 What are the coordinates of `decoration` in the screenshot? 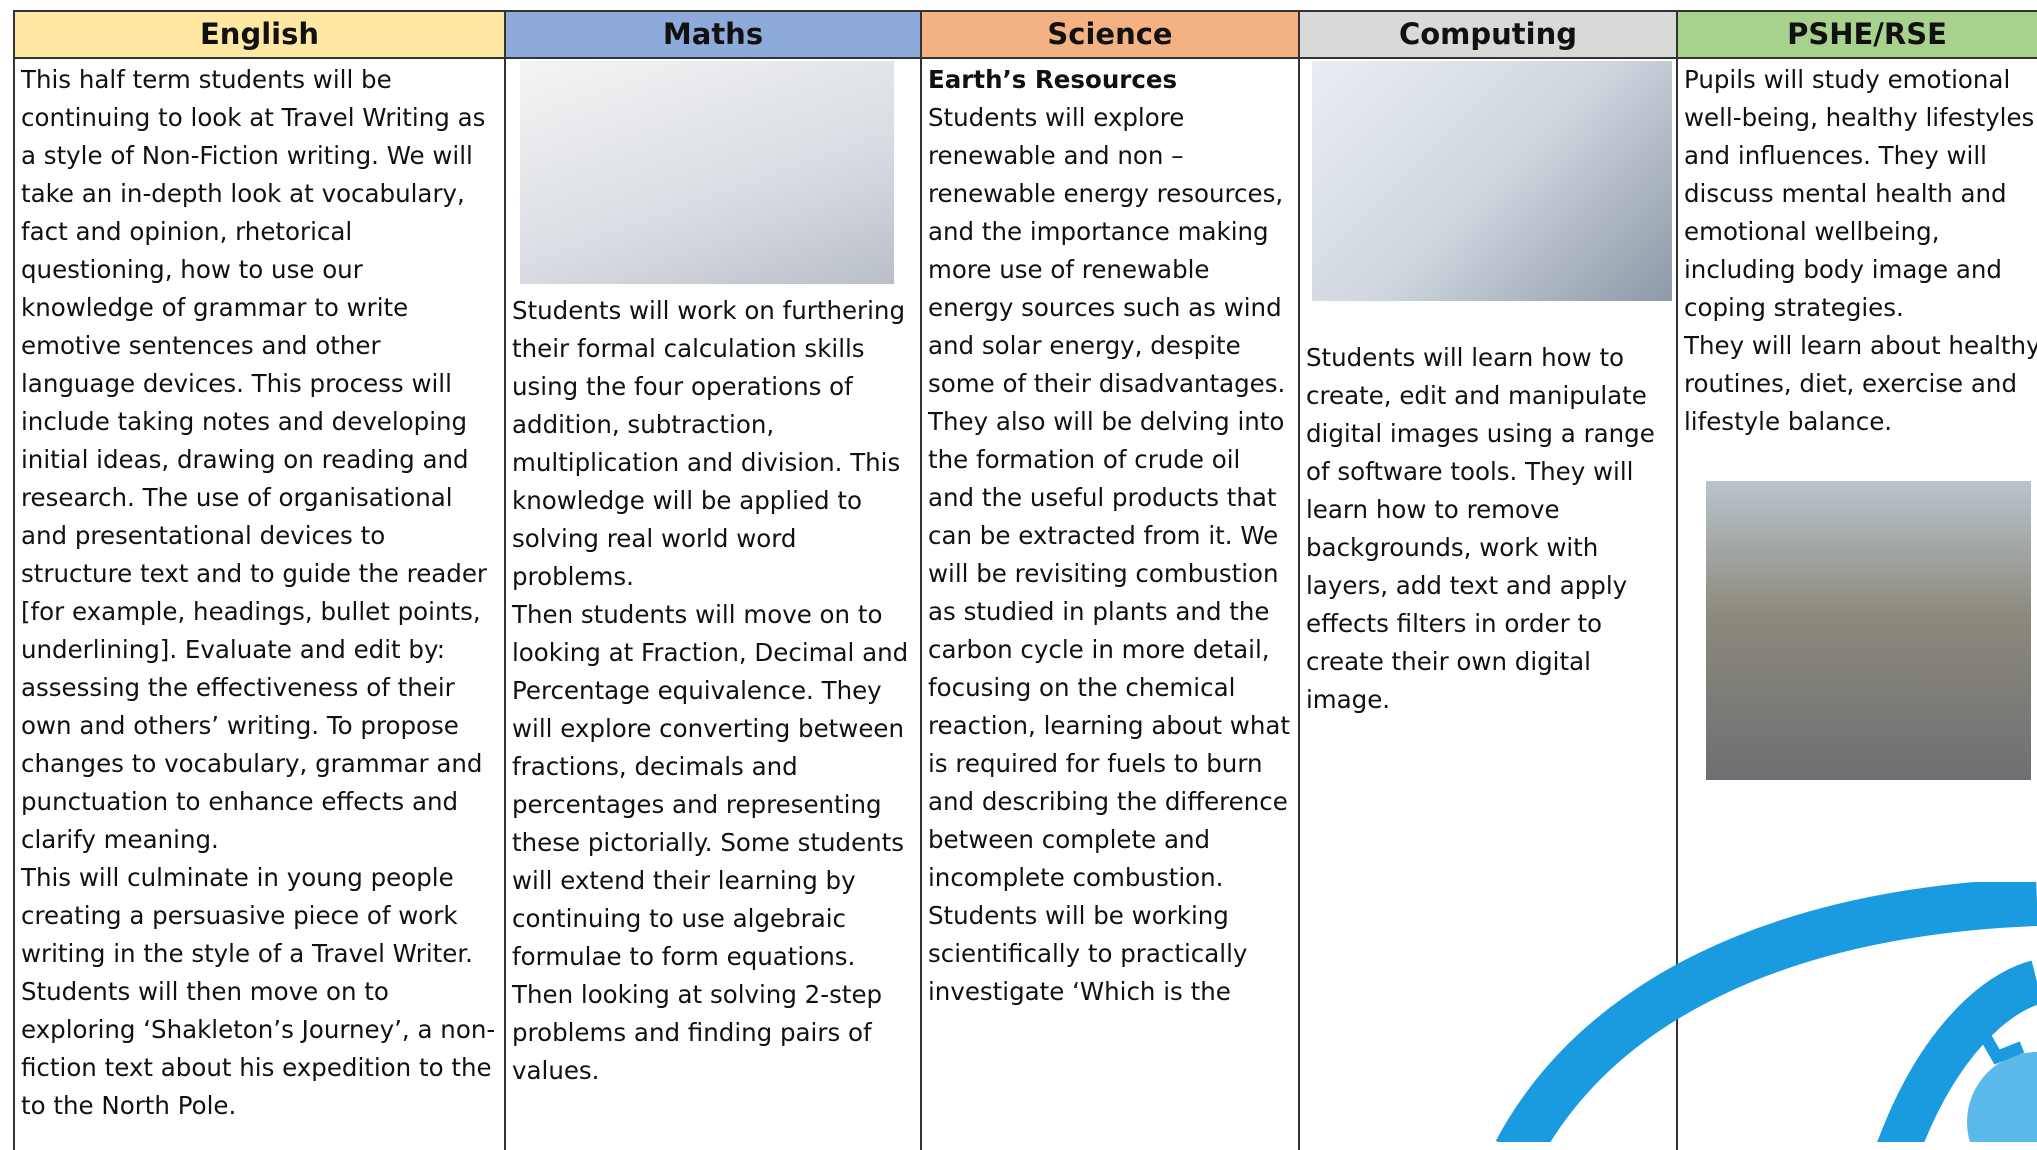 It's located at (1766, 1012).